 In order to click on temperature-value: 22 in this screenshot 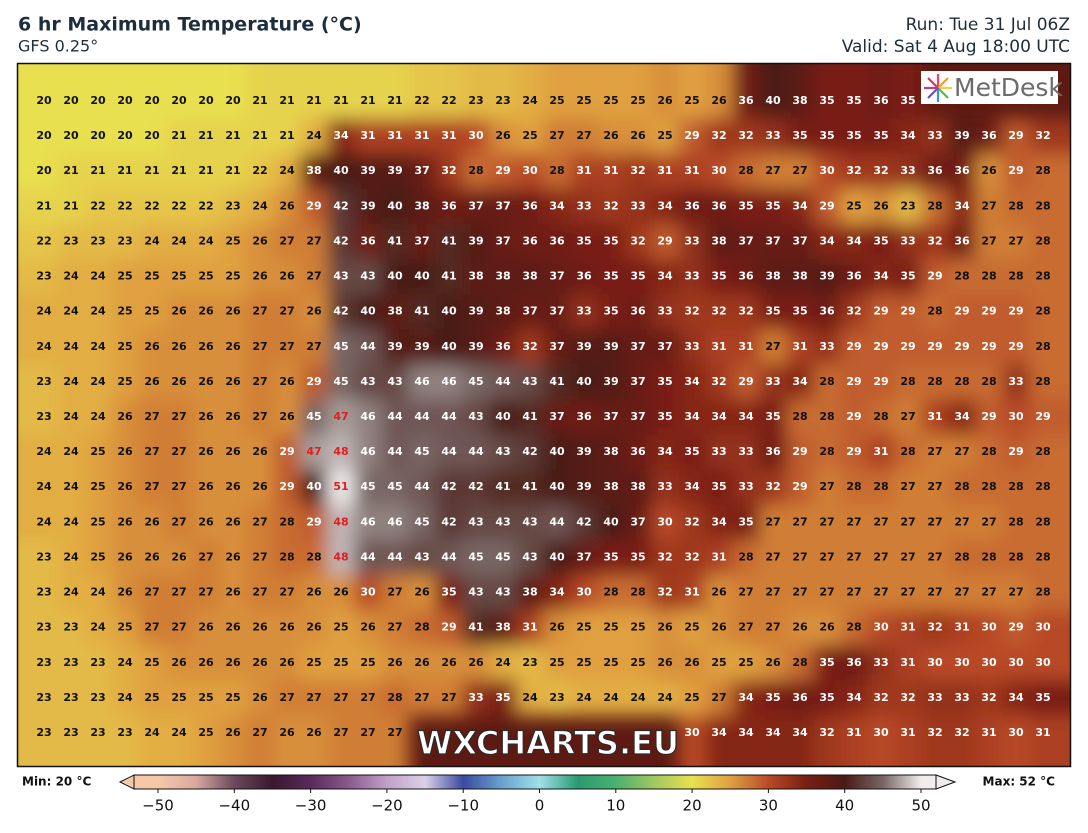, I will do `click(205, 205)`.